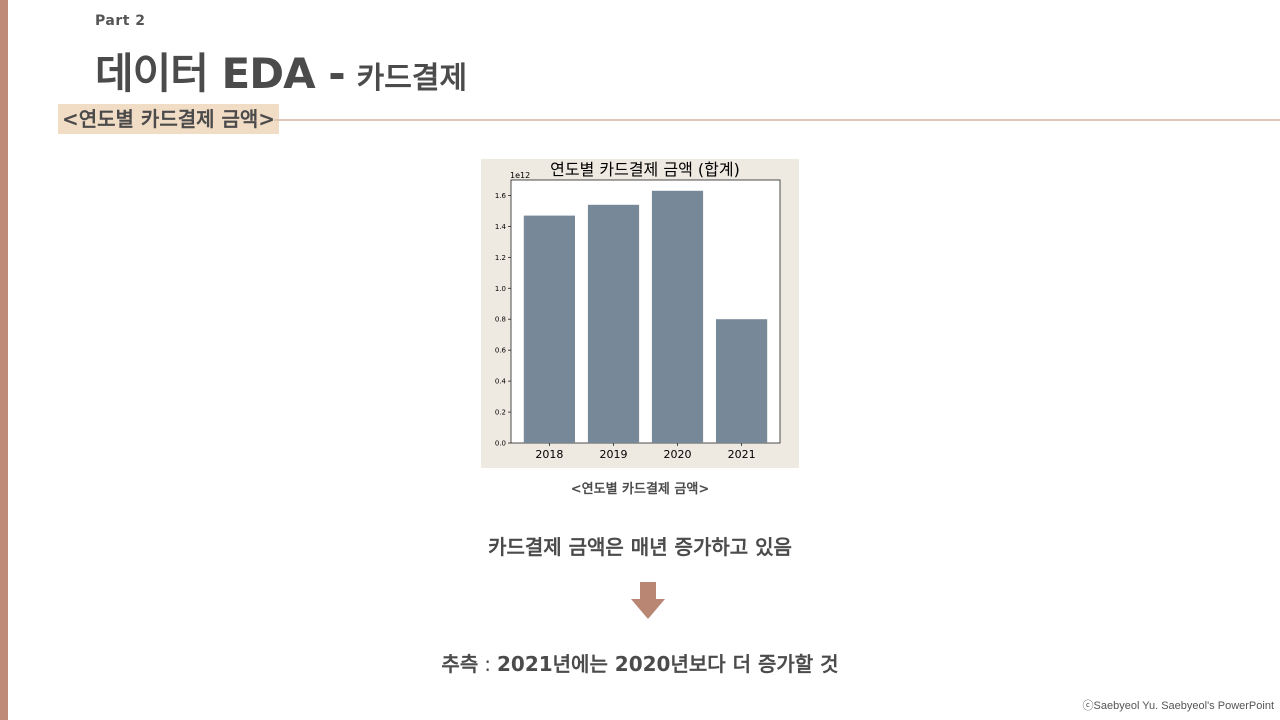 The width and height of the screenshot is (1280, 720). I want to click on y-tick-label-1: 0.2, so click(500, 413).